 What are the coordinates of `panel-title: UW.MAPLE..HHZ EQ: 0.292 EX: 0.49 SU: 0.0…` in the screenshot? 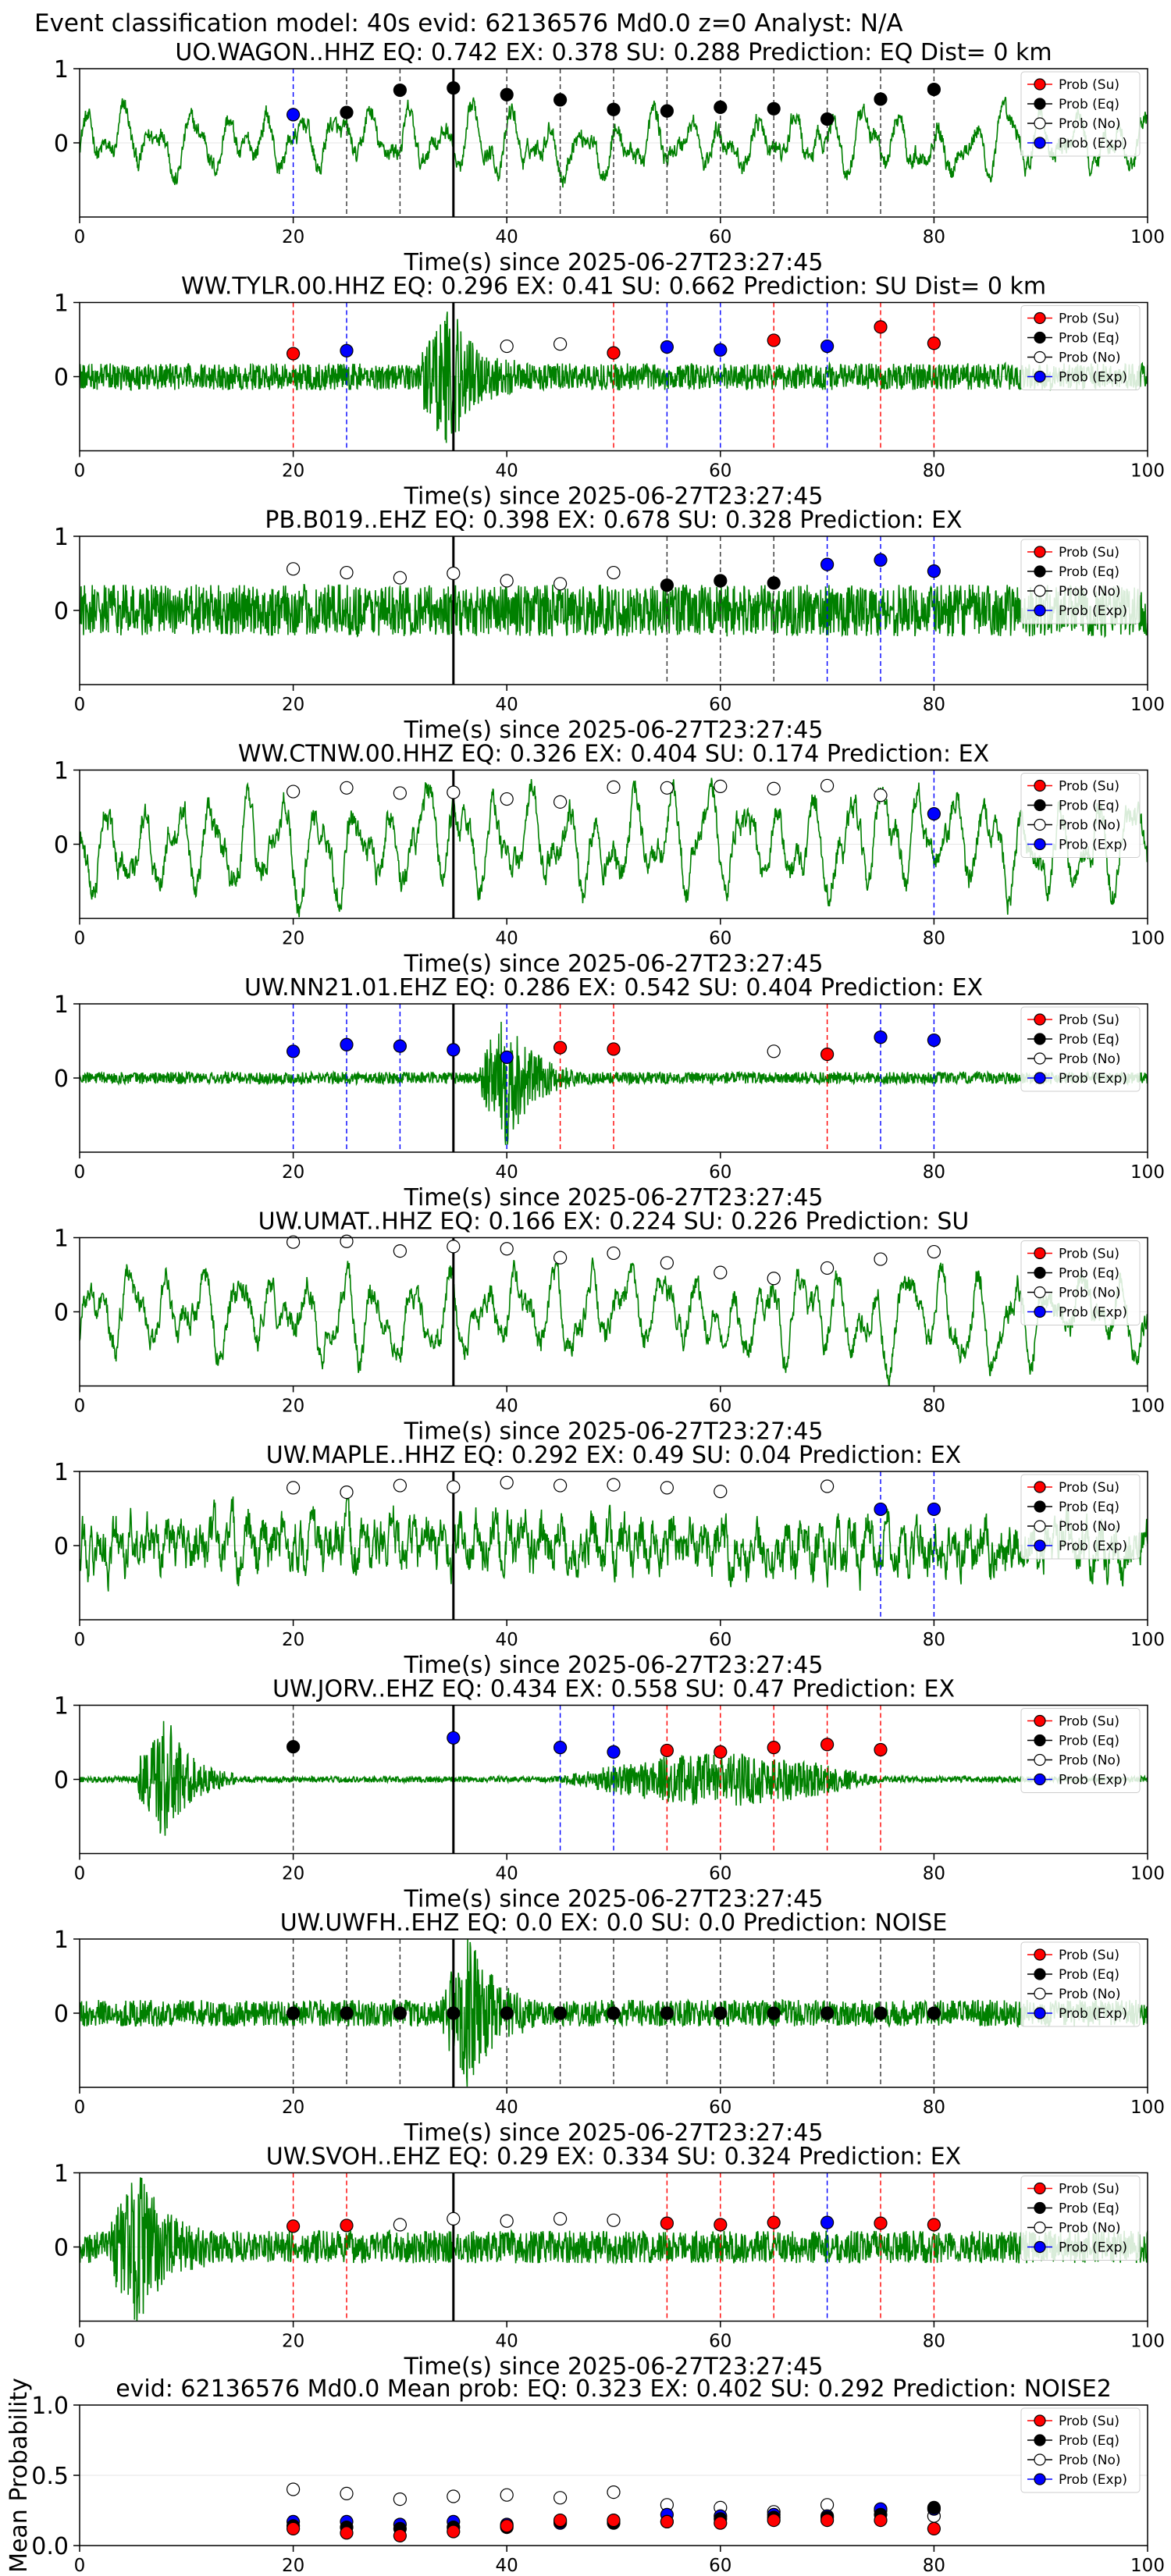 It's located at (613, 1455).